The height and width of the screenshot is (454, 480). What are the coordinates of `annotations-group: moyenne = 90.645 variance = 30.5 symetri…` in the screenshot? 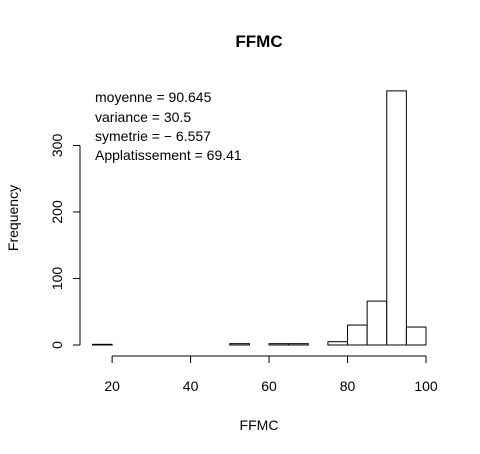 It's located at (168, 126).